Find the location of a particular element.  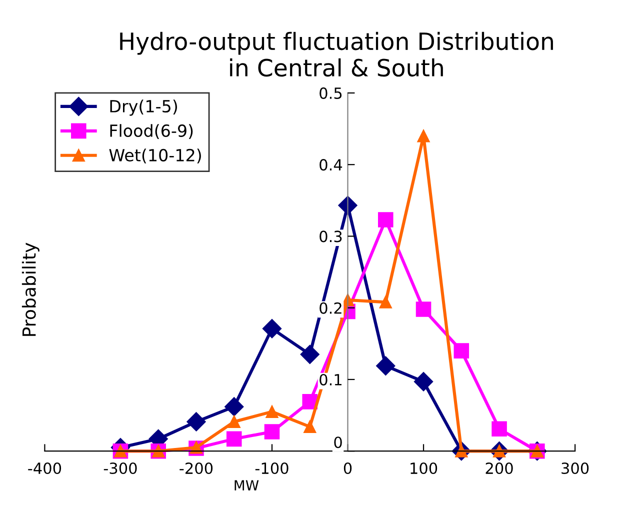

y-tick-label: 0.4 is located at coordinates (331, 165).